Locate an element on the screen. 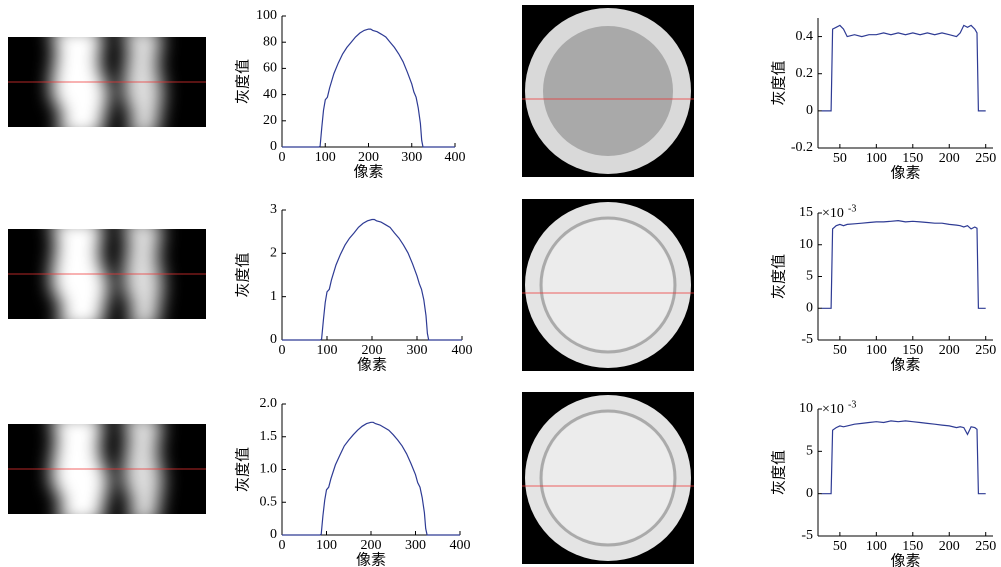 This screenshot has height=567, width=1001. y-tick-label: 60 is located at coordinates (270, 68).